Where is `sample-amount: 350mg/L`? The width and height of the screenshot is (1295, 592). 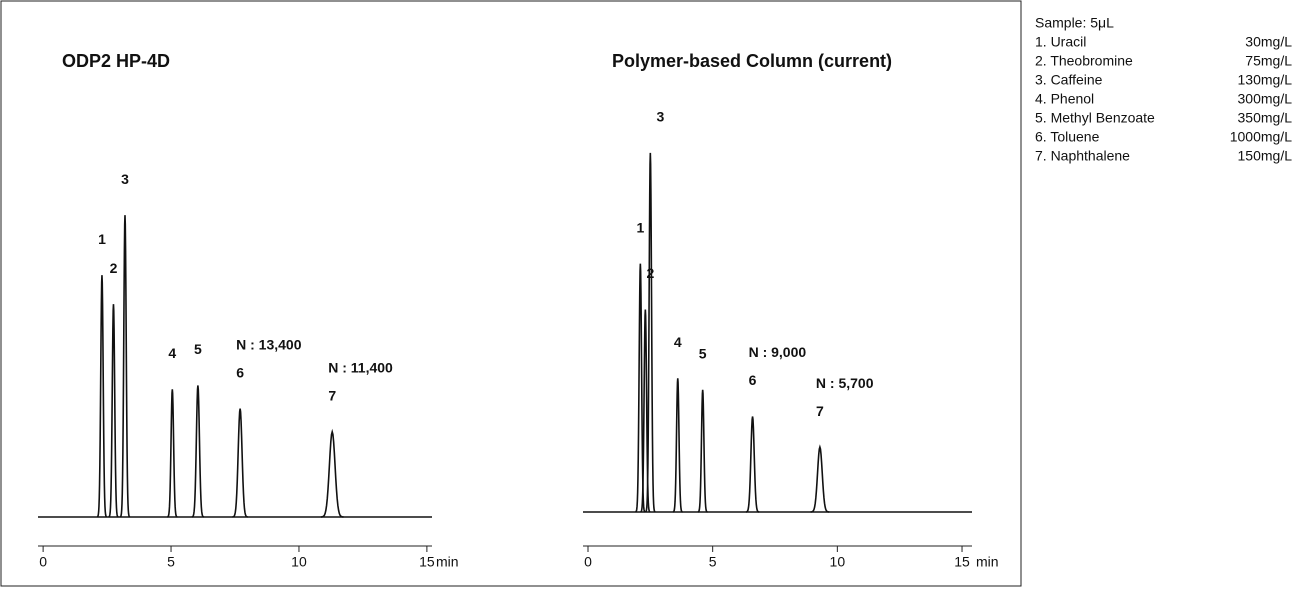
sample-amount: 350mg/L is located at coordinates (1265, 118).